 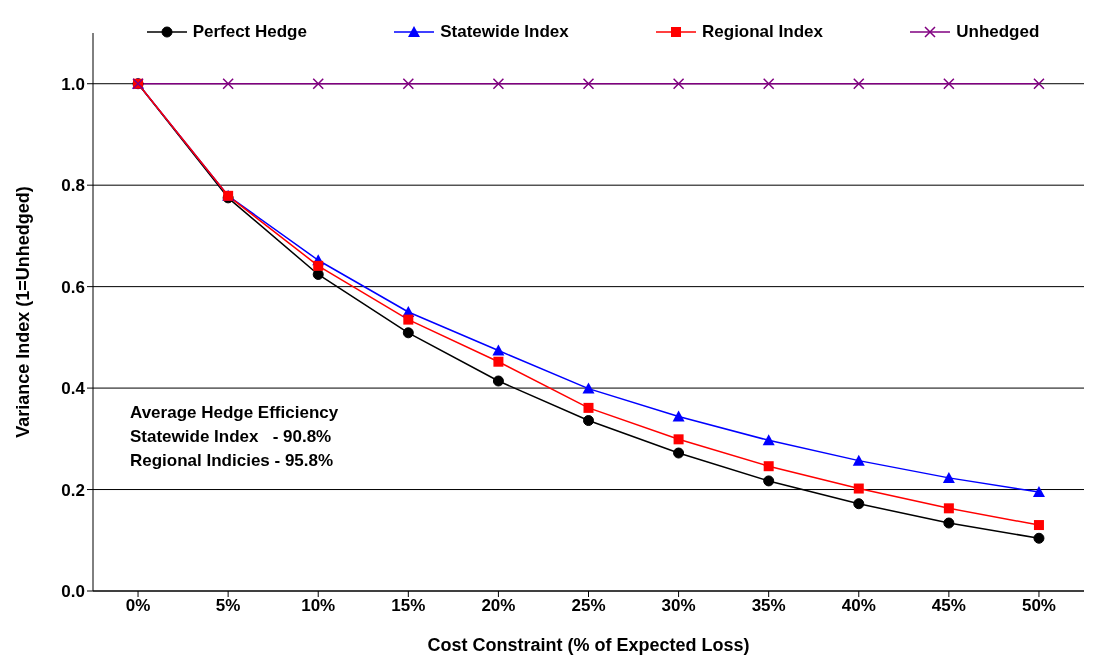 I want to click on legend-label: Regional Index, so click(x=762, y=32).